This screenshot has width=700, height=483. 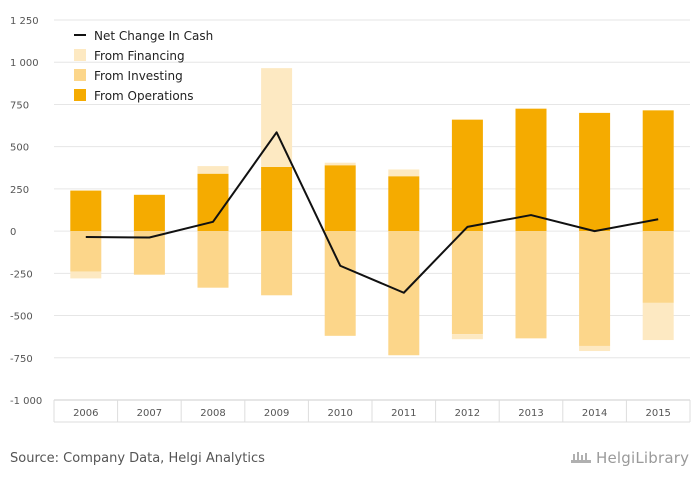 What do you see at coordinates (21, 359) in the screenshot?
I see `y-tick-label: -750` at bounding box center [21, 359].